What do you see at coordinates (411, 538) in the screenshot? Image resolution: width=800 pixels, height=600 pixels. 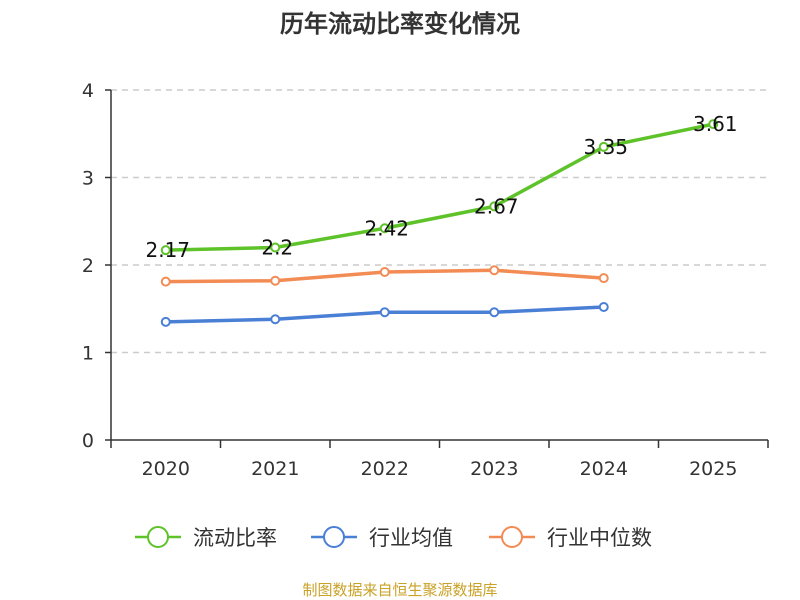 I see `legend-label: 行业均值` at bounding box center [411, 538].